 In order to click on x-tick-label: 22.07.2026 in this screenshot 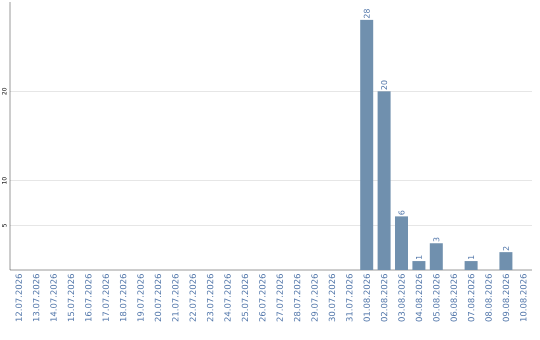, I will do `click(193, 298)`.